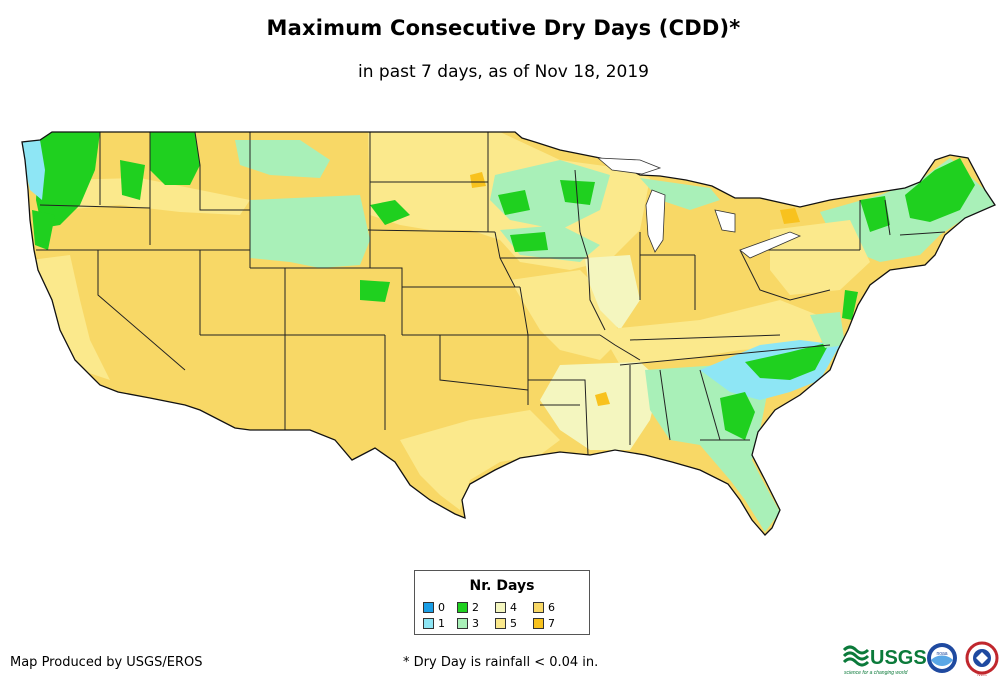 The height and width of the screenshot is (691, 1007). Describe the element at coordinates (132, 180) in the screenshot. I see `zone-2-oregon-cascades` at that location.